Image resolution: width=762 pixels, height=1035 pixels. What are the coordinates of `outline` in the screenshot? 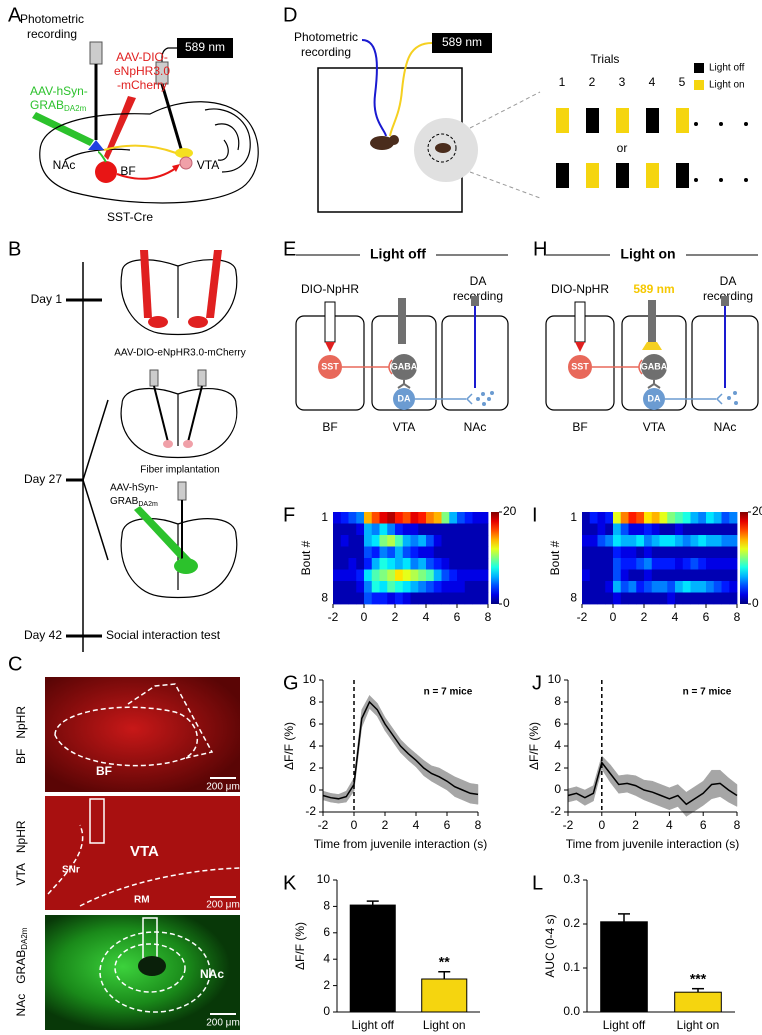 It's located at (150, 968).